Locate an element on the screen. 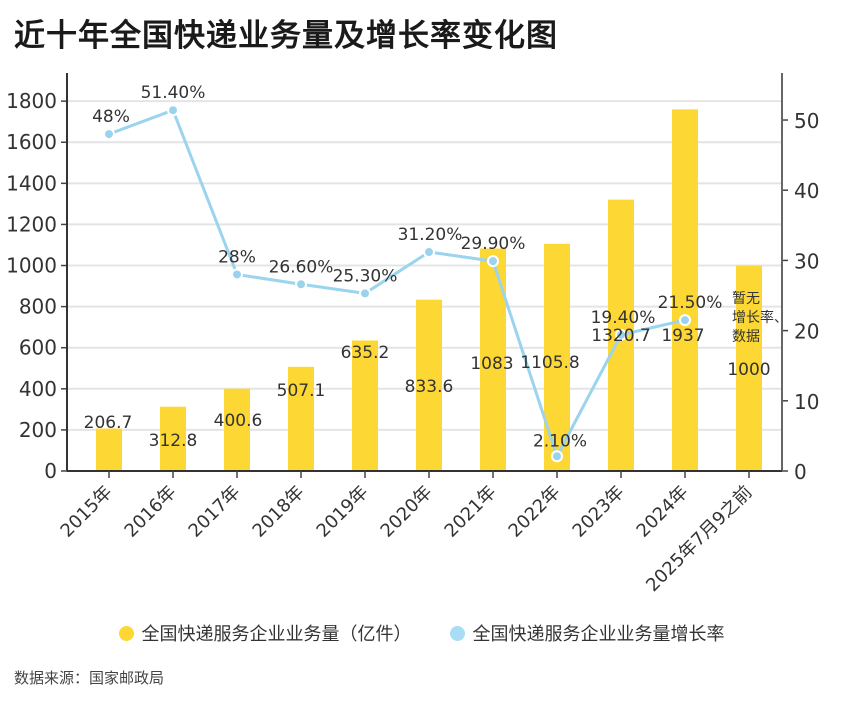  left-axis-tick-label: 1800 is located at coordinates (31, 101).